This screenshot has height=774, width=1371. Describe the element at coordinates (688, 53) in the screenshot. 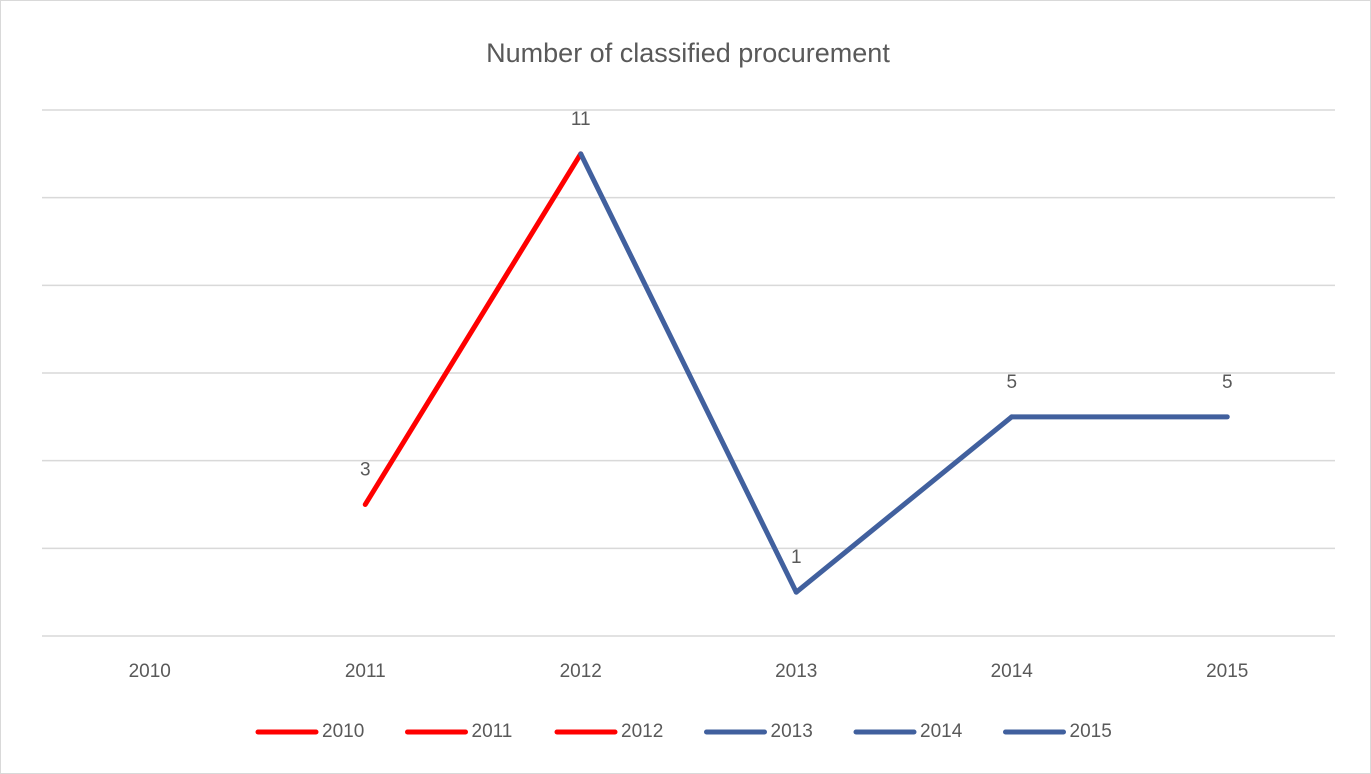

I see `chart-title: Number of classified procurement` at that location.